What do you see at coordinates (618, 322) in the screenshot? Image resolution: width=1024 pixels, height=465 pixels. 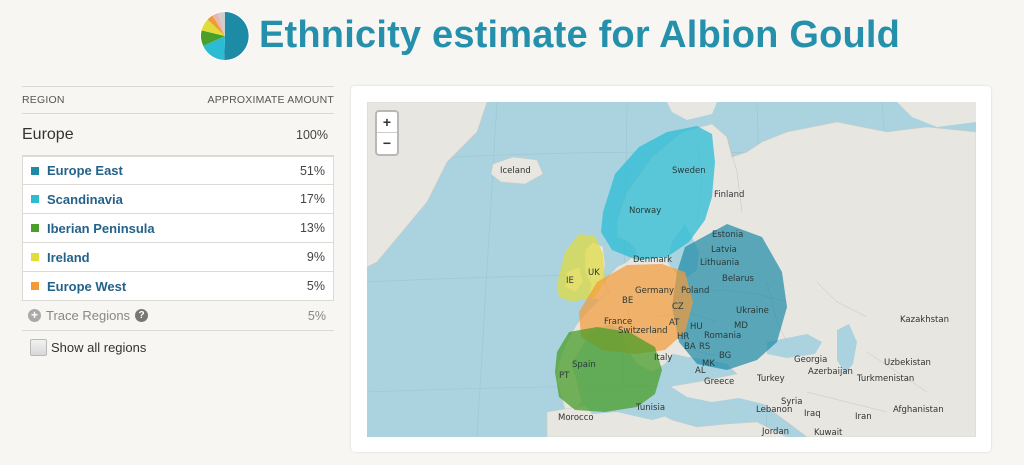 I see `map-label: France` at bounding box center [618, 322].